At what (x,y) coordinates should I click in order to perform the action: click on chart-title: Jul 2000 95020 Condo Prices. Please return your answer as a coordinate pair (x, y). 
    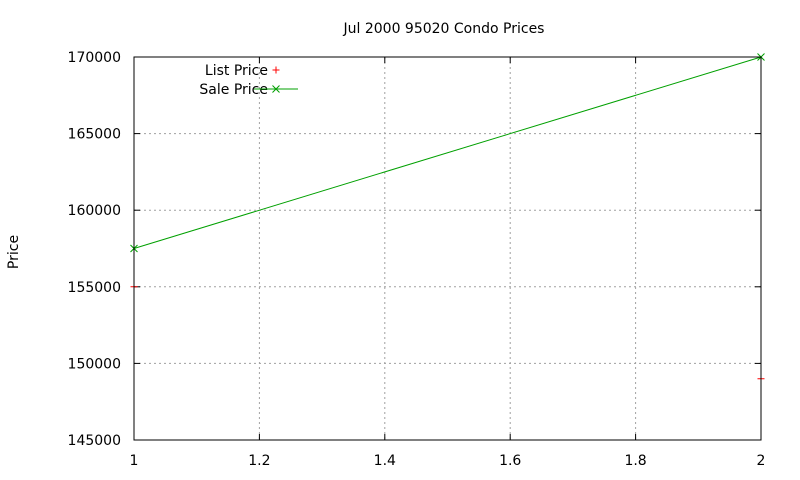
    Looking at the image, I should click on (444, 29).